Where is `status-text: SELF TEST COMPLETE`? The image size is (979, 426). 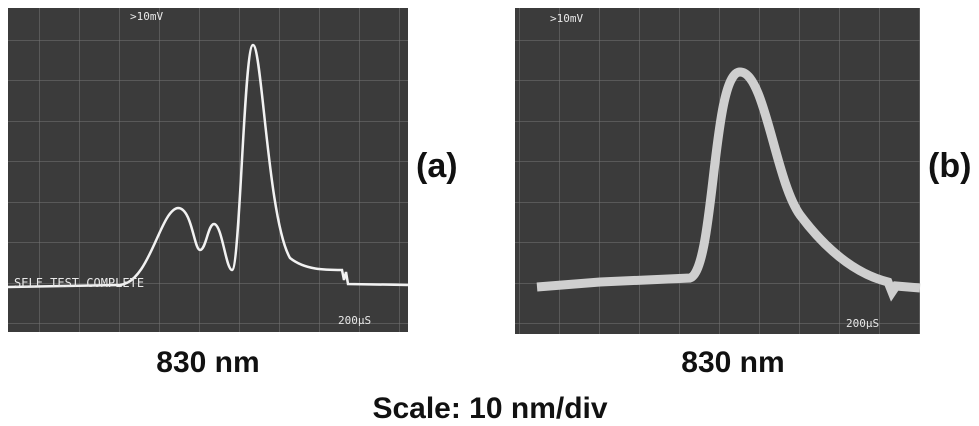
status-text: SELF TEST COMPLETE is located at coordinates (79, 283).